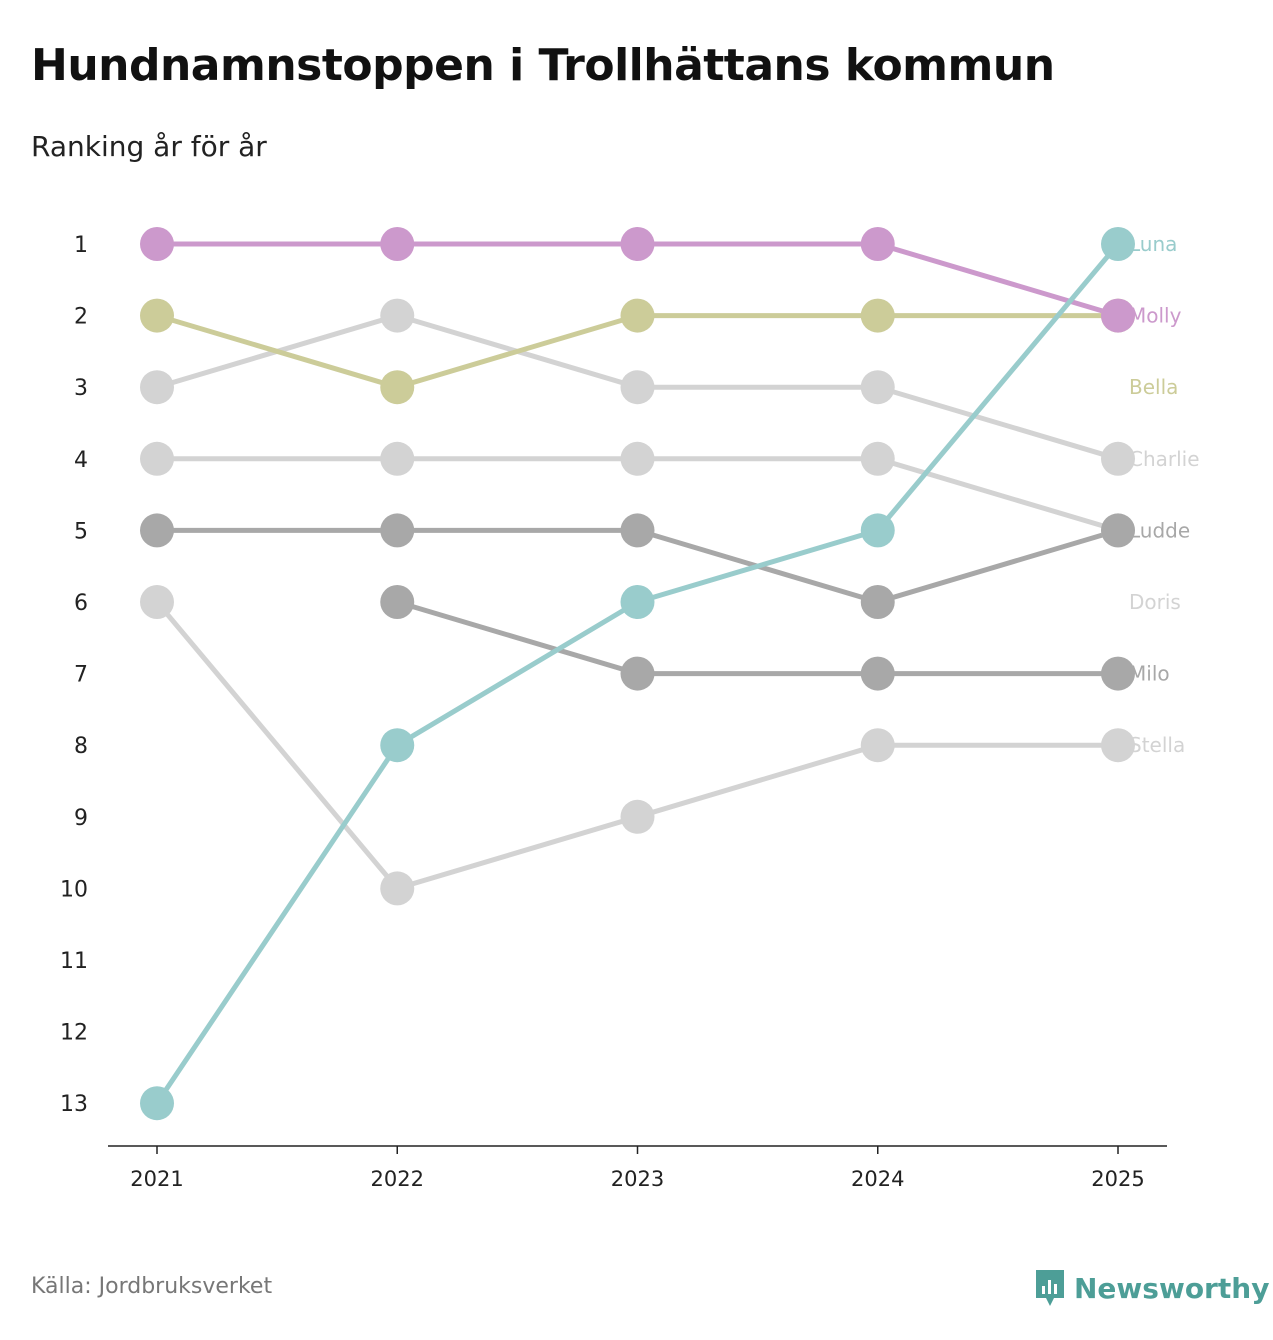 Image resolution: width=1273 pixels, height=1340 pixels. Describe the element at coordinates (1153, 387) in the screenshot. I see `end-label-bella: Bella` at that location.